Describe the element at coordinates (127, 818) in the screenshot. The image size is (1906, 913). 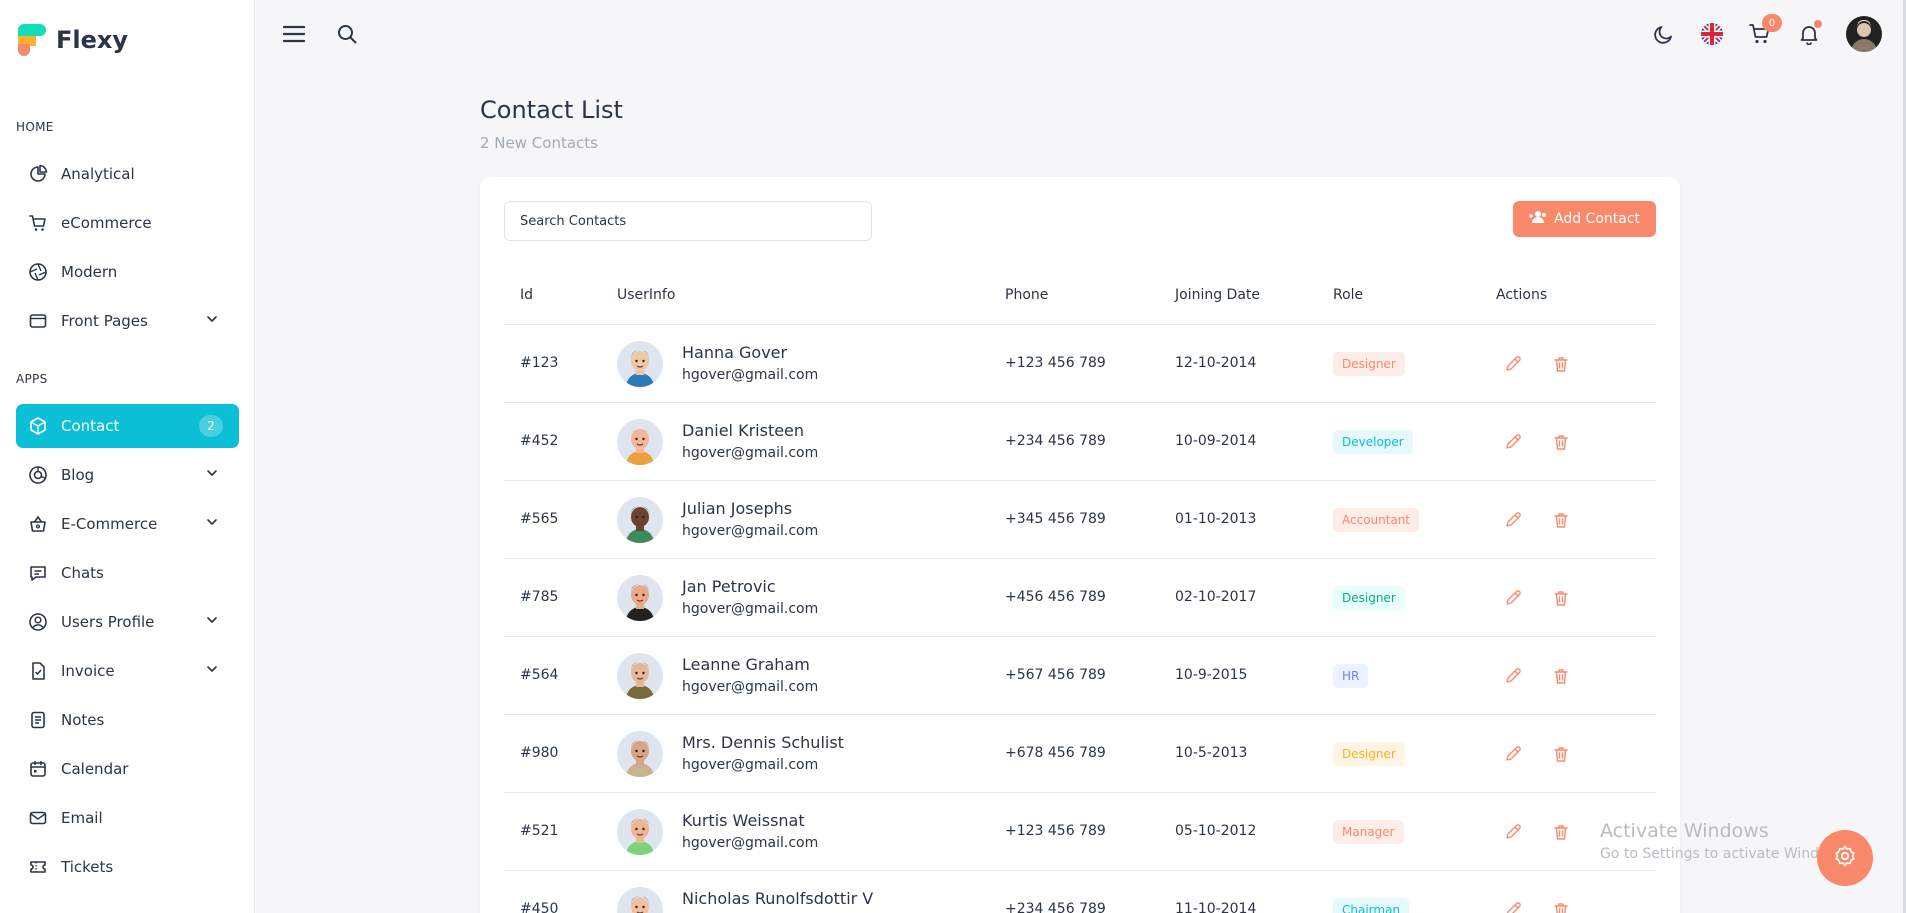
I see `sidebar-item-email: Email` at that location.